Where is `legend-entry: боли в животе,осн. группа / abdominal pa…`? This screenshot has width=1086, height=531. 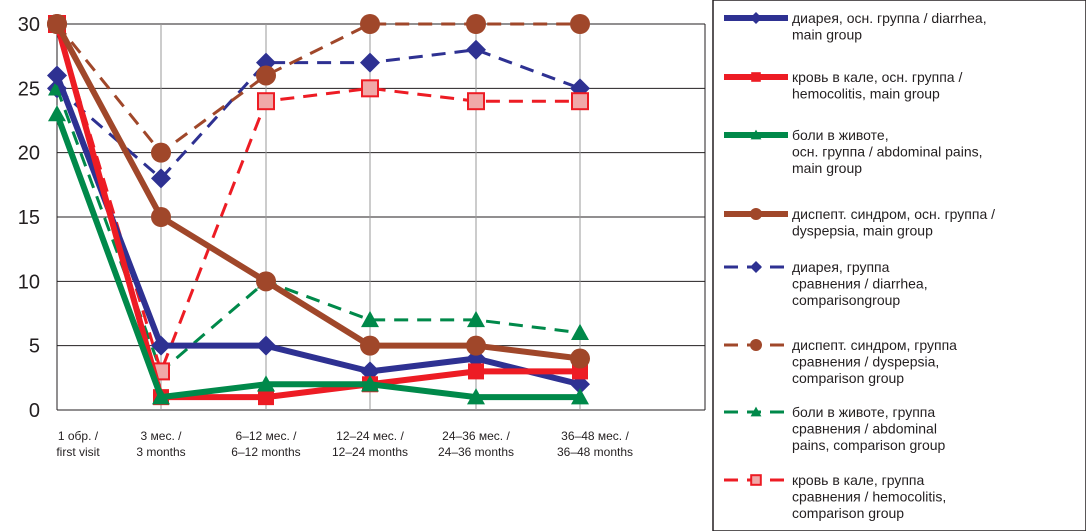 legend-entry: боли в животе,осн. группа / abdominal pa… is located at coordinates (853, 151).